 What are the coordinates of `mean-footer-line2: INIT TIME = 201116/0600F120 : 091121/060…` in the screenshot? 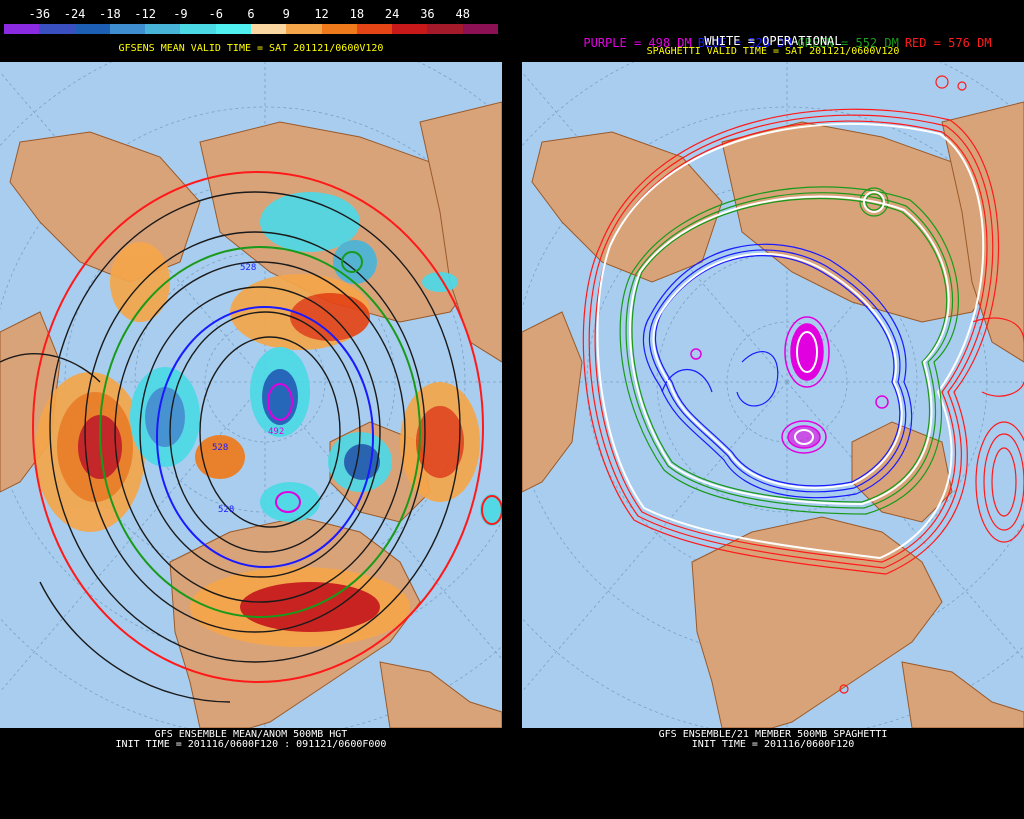 It's located at (251, 744).